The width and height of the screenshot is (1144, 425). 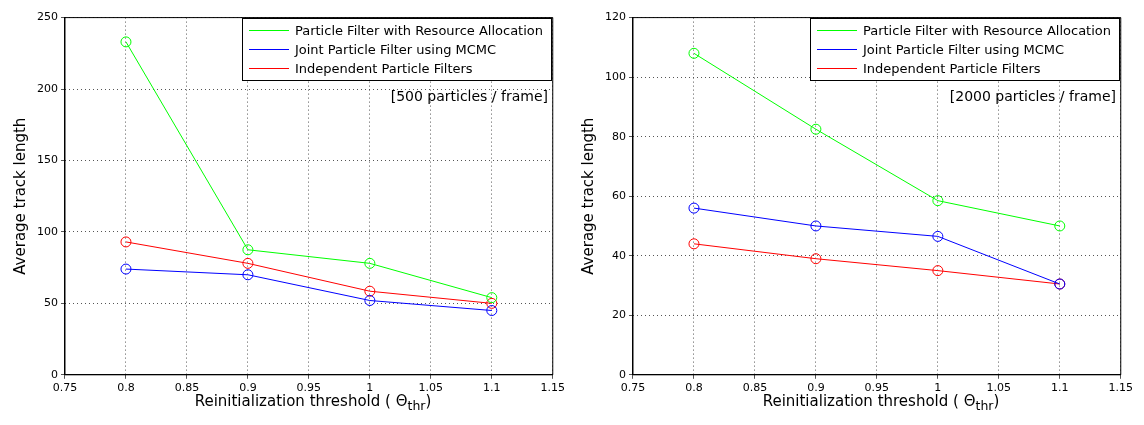 I want to click on annotation: [500 particles / frame], so click(x=469, y=96).